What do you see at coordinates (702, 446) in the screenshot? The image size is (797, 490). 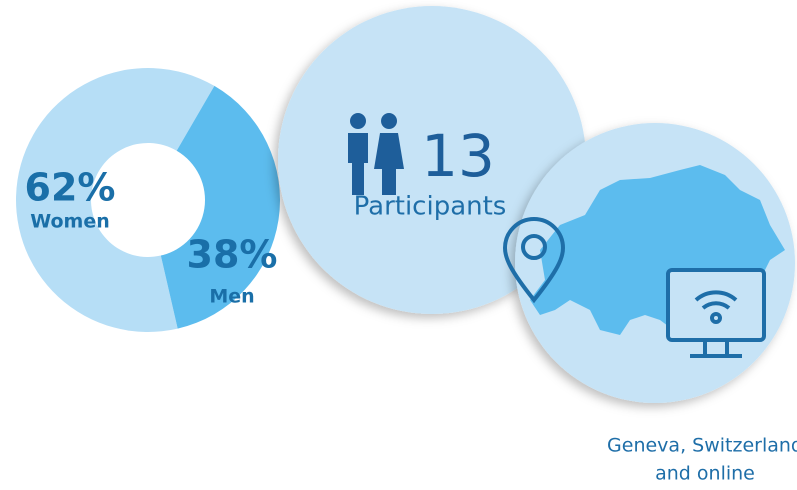 I see `location-line: Geneva, Switzerland` at bounding box center [702, 446].